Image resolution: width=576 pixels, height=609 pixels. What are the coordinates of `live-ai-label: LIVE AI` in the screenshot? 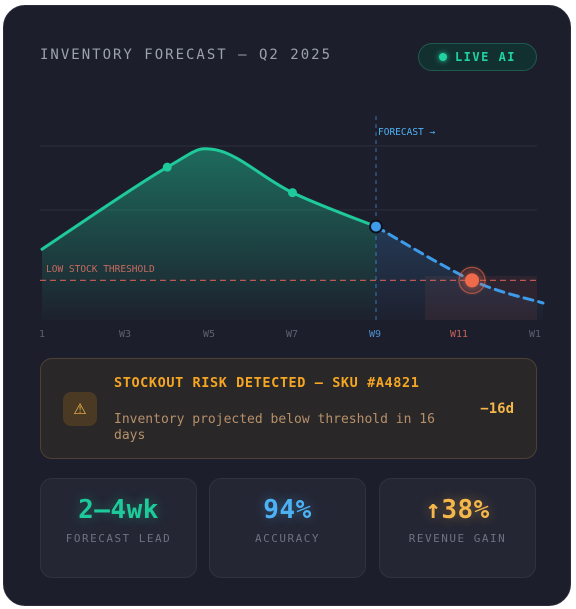 It's located at (485, 57).